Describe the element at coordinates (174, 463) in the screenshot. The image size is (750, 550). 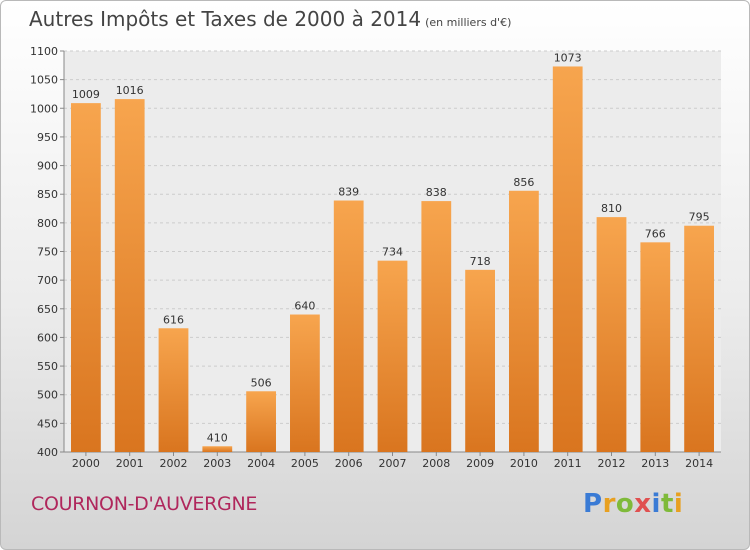
I see `x-tick-label: 2002` at that location.